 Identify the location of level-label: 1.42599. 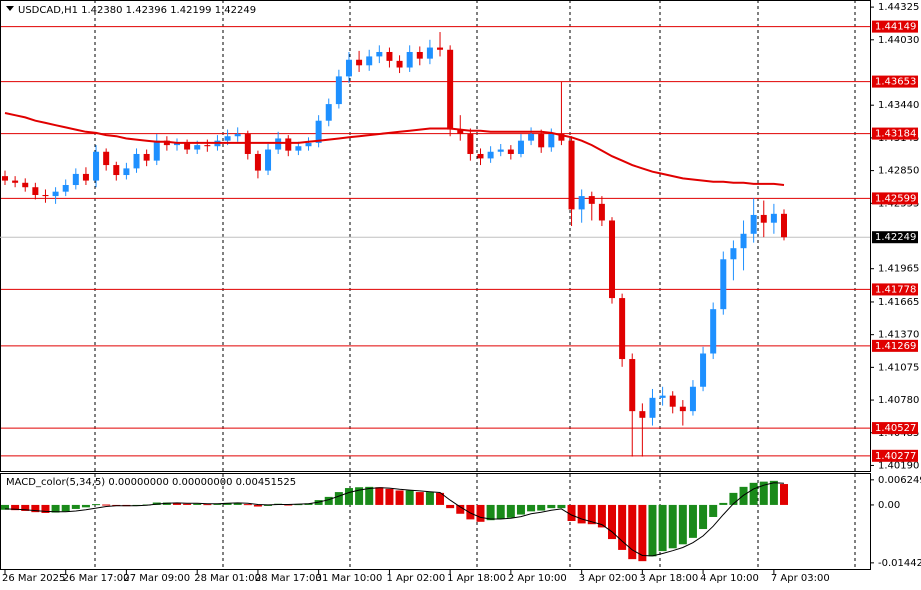
(895, 198).